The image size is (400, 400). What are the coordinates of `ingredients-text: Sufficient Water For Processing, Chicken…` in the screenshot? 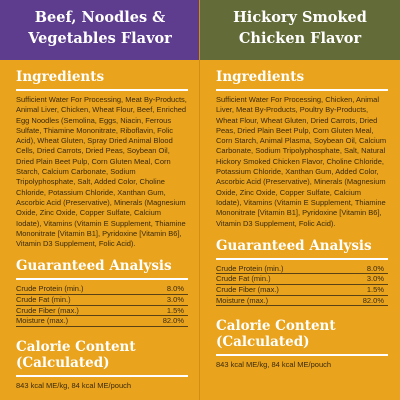 It's located at (301, 161).